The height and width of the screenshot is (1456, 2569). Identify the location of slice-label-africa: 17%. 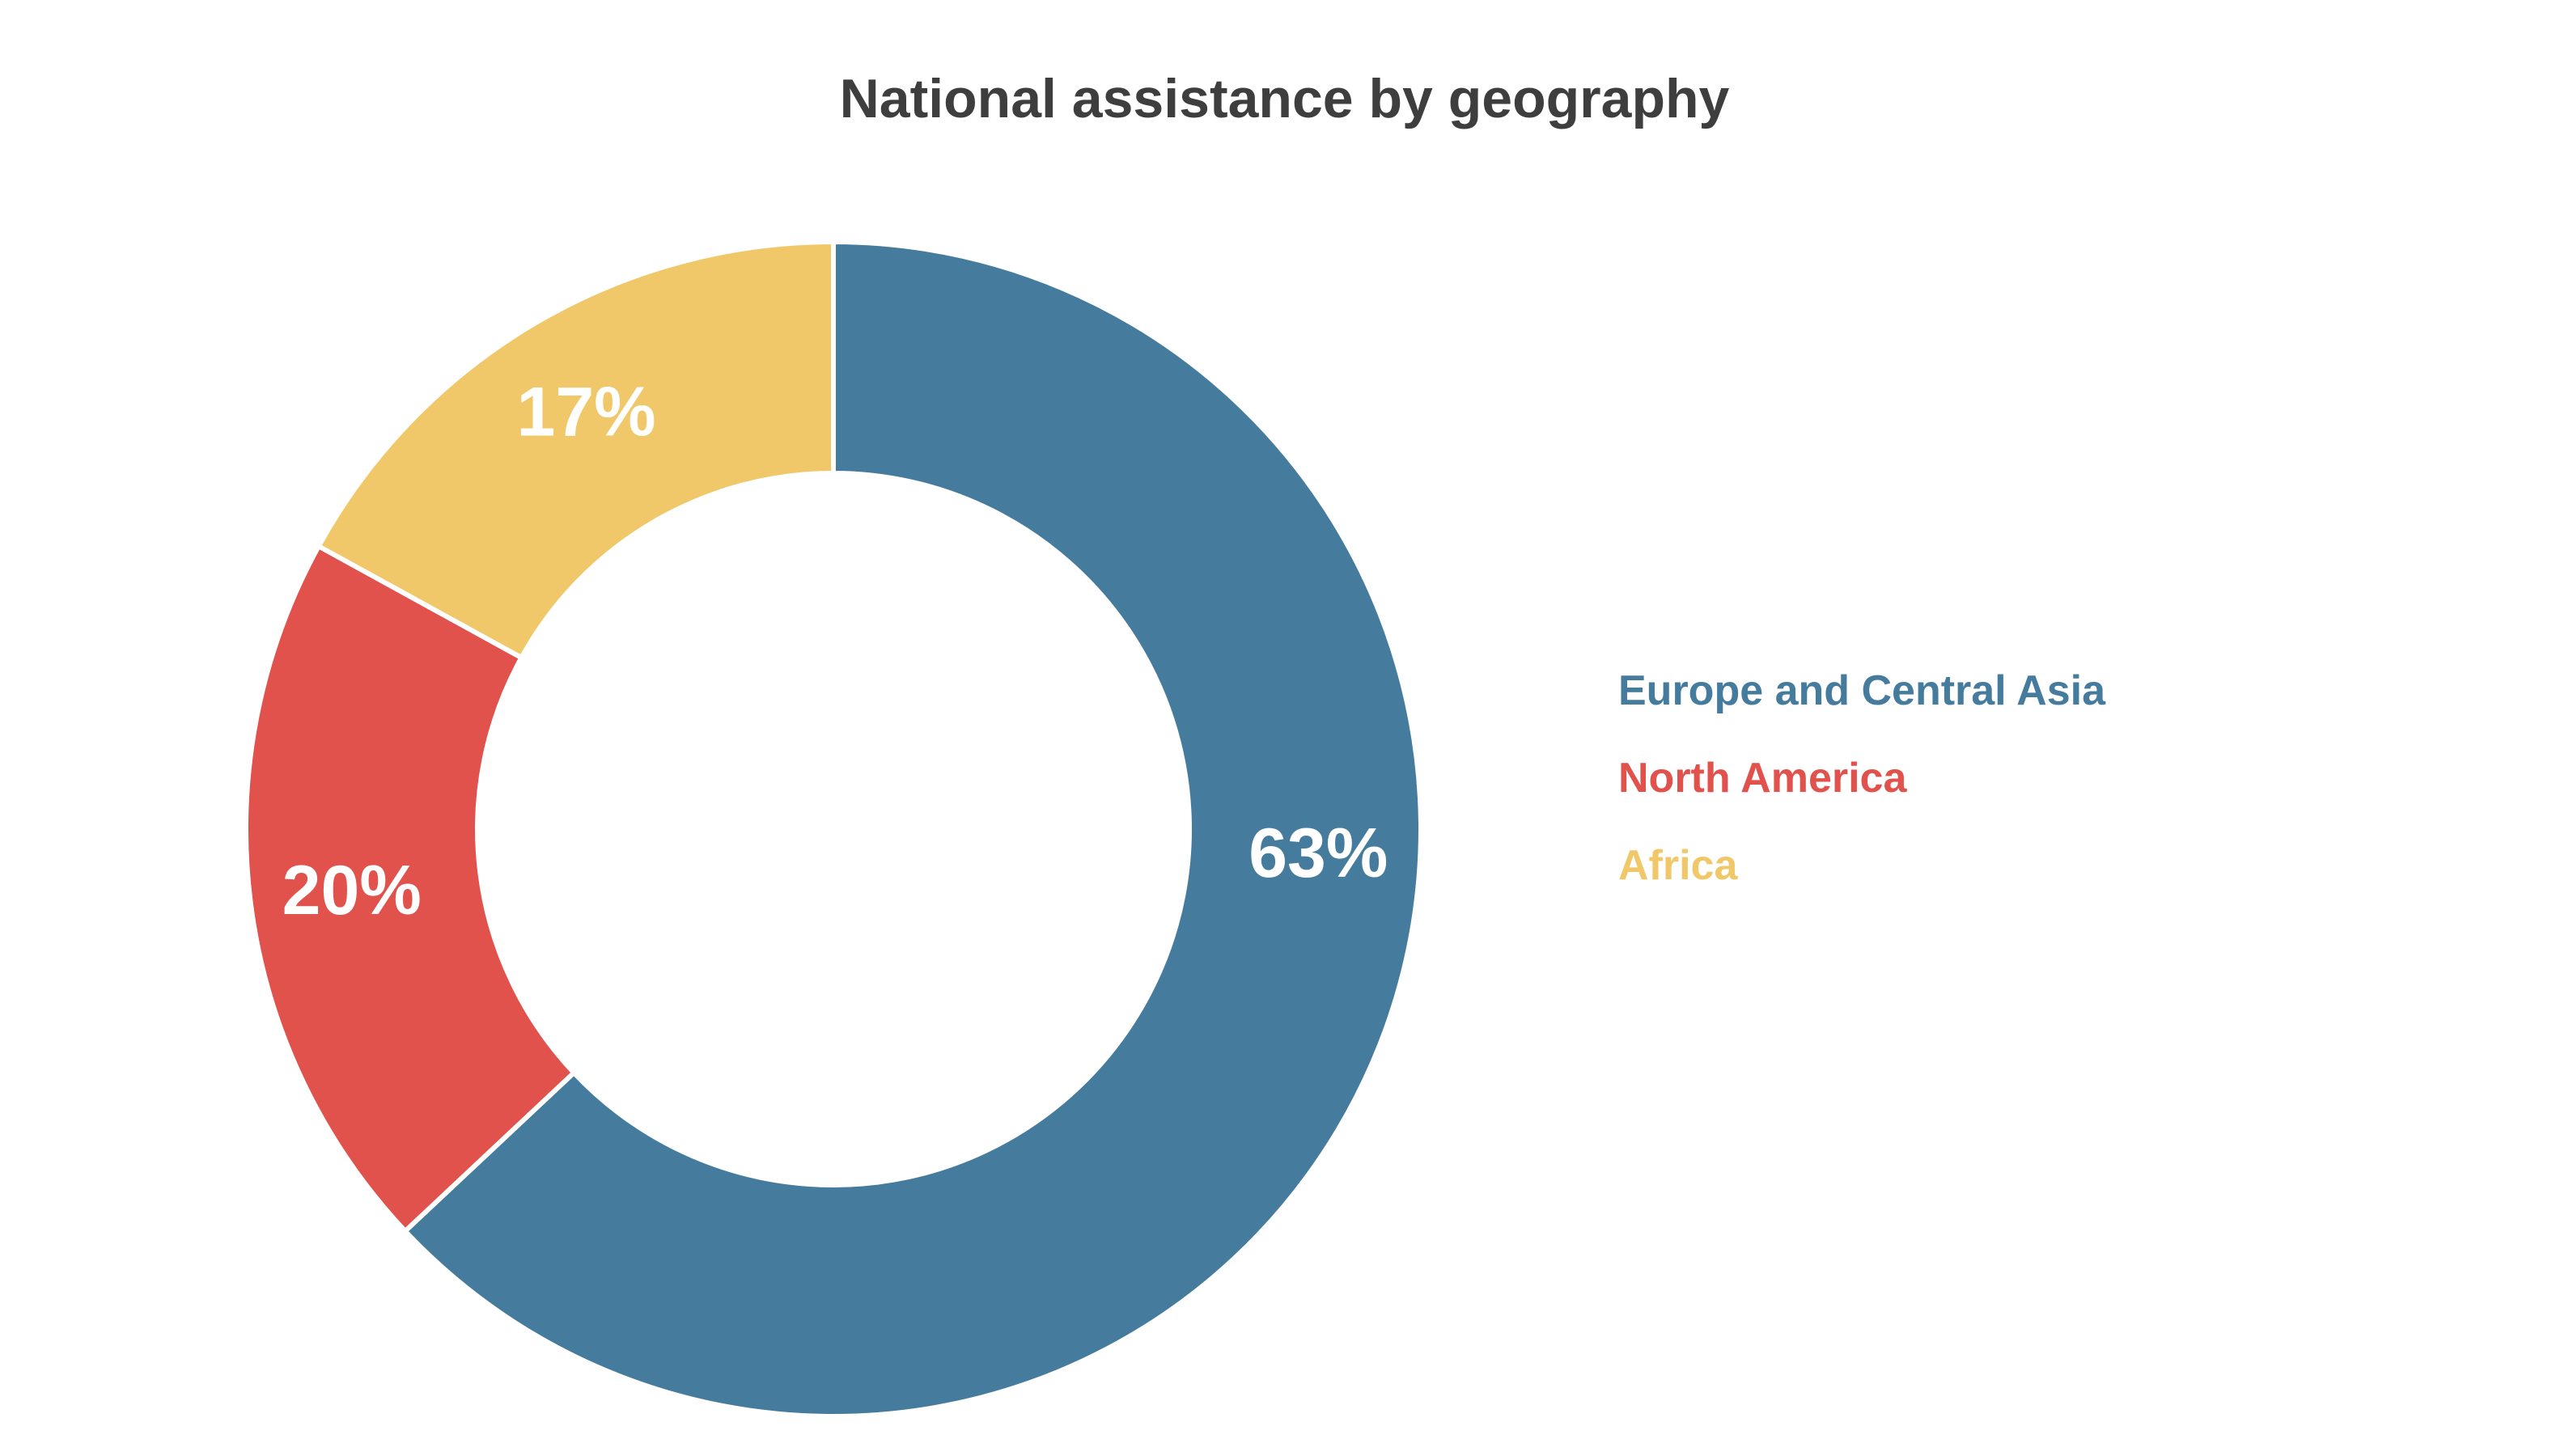
(586, 412).